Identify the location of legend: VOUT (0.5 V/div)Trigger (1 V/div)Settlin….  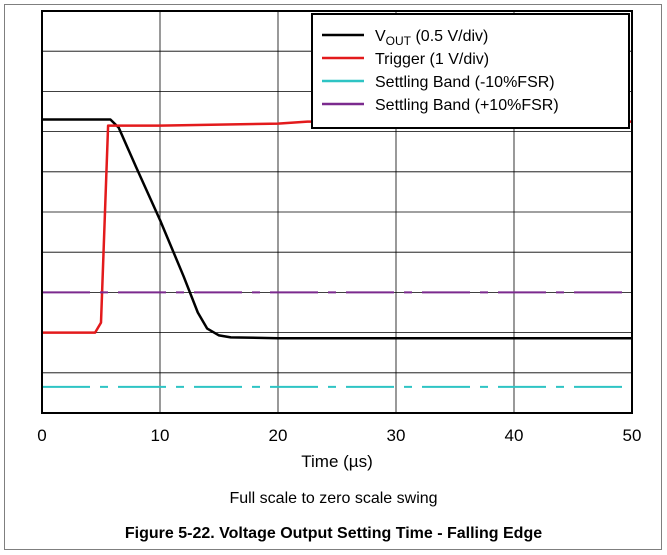
(470, 71).